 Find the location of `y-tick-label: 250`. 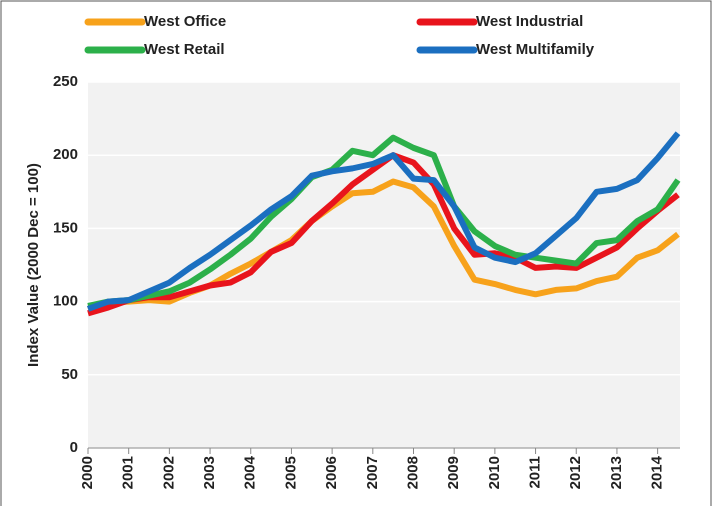

y-tick-label: 250 is located at coordinates (65, 81).